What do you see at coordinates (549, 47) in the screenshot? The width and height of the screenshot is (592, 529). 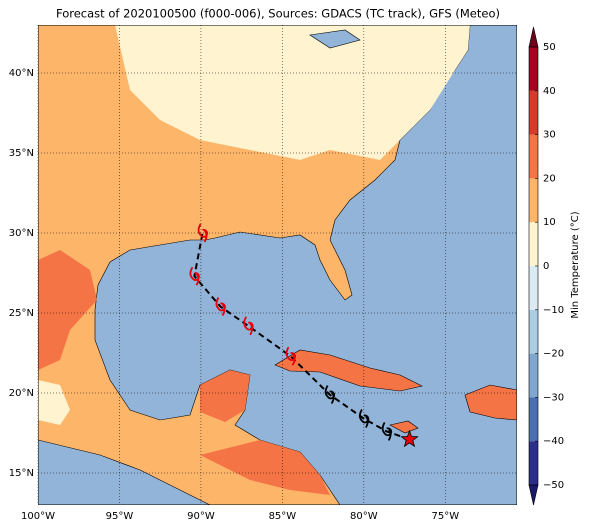 I see `colorbar-tick-label: 50` at bounding box center [549, 47].